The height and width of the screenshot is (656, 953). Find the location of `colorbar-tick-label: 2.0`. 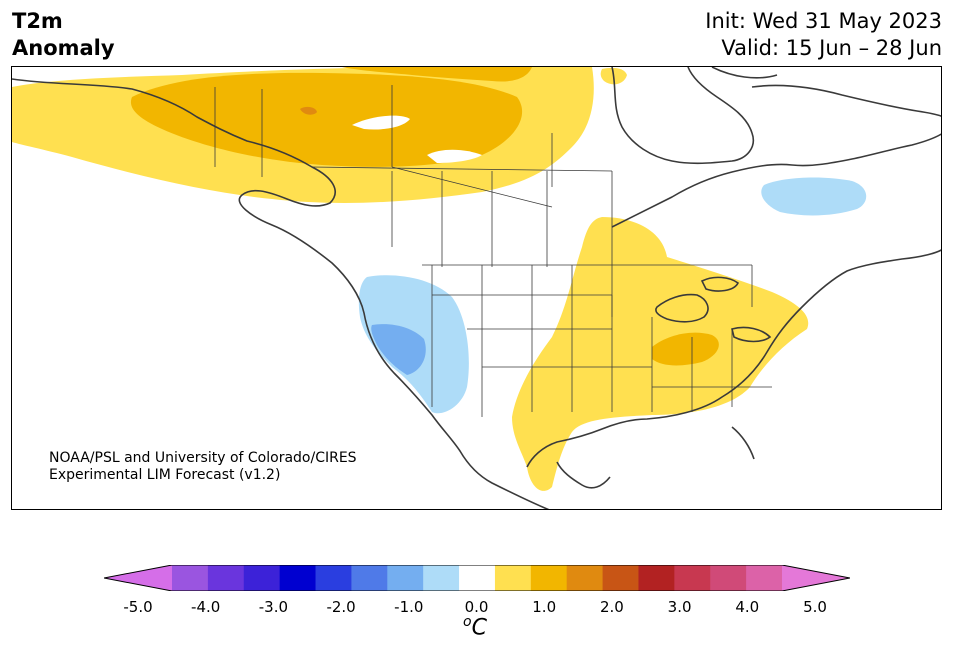

colorbar-tick-label: 2.0 is located at coordinates (611, 607).